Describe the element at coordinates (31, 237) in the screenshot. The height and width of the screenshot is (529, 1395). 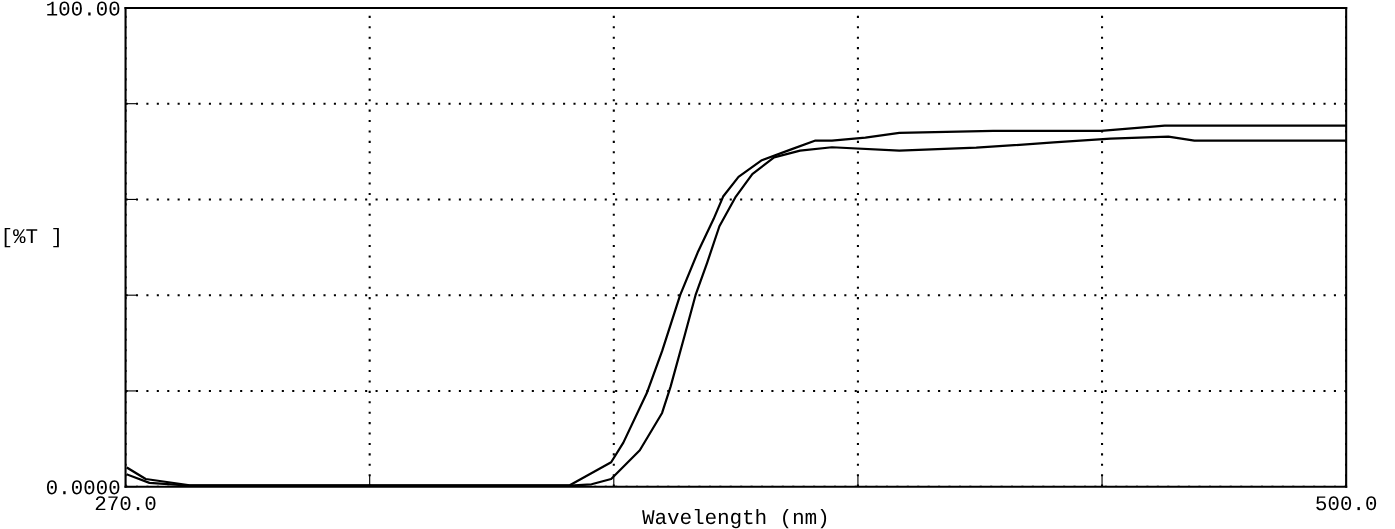
I see `y-axis-title: [%T ]` at that location.